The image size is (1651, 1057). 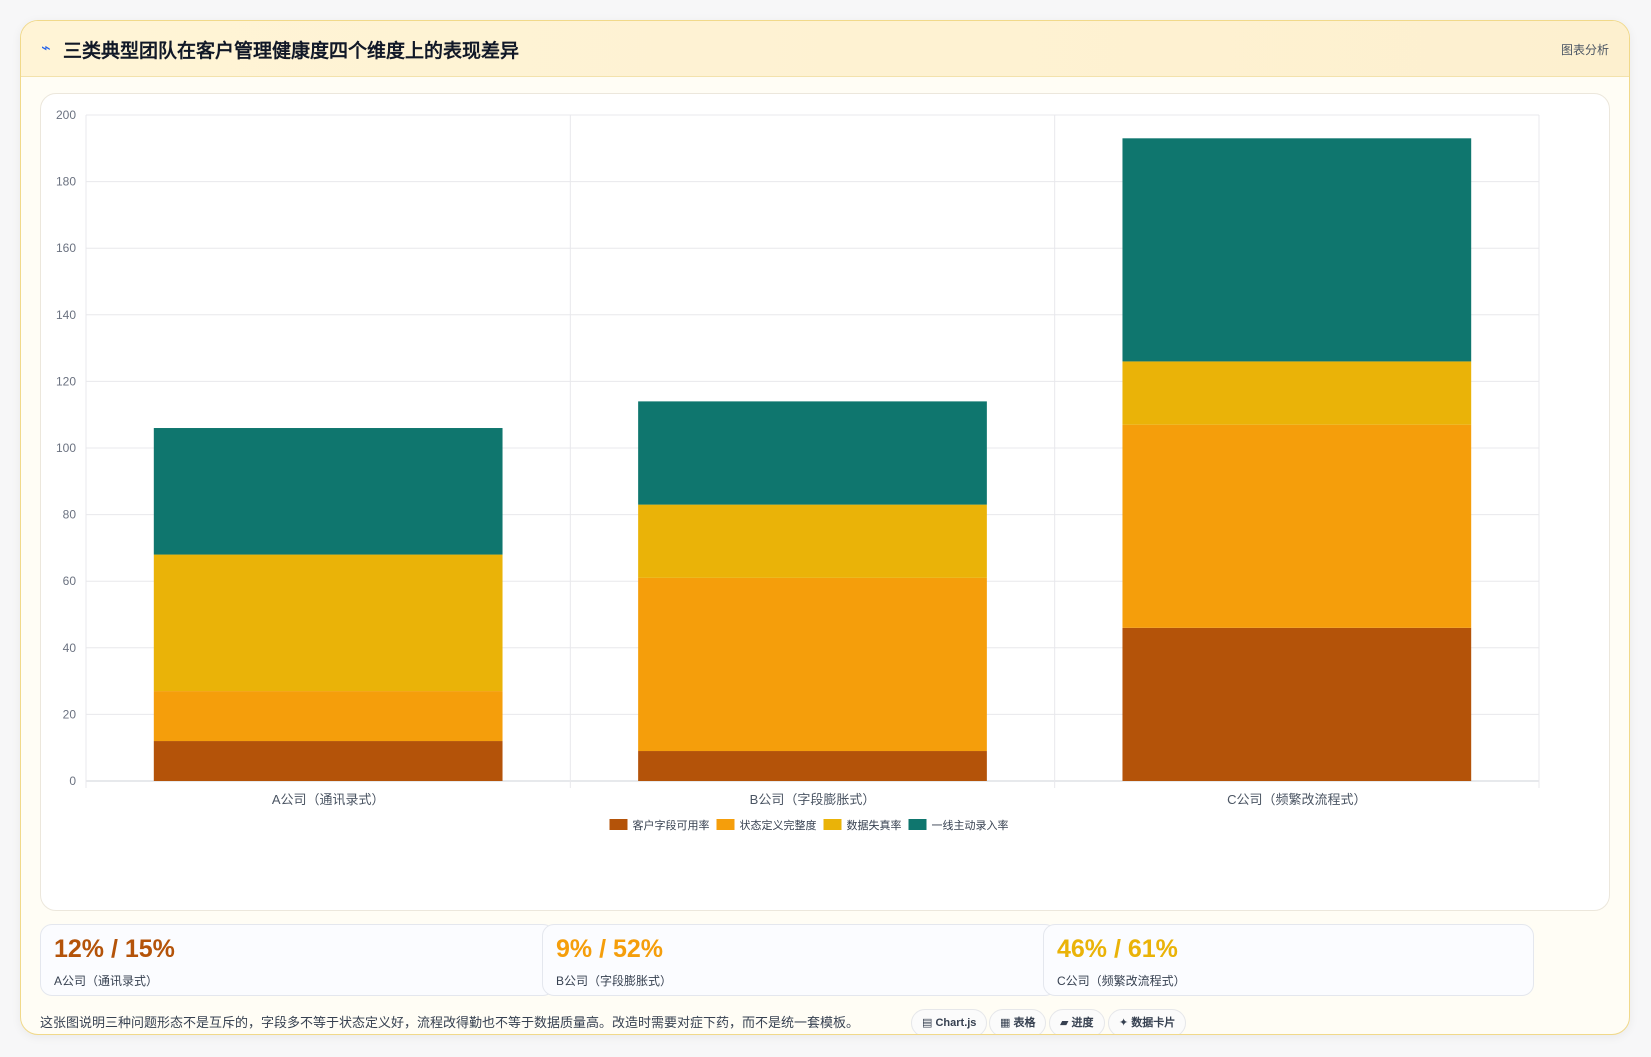 I want to click on chip-data-card: ✦ 数据卡片, so click(x=1147, y=1021).